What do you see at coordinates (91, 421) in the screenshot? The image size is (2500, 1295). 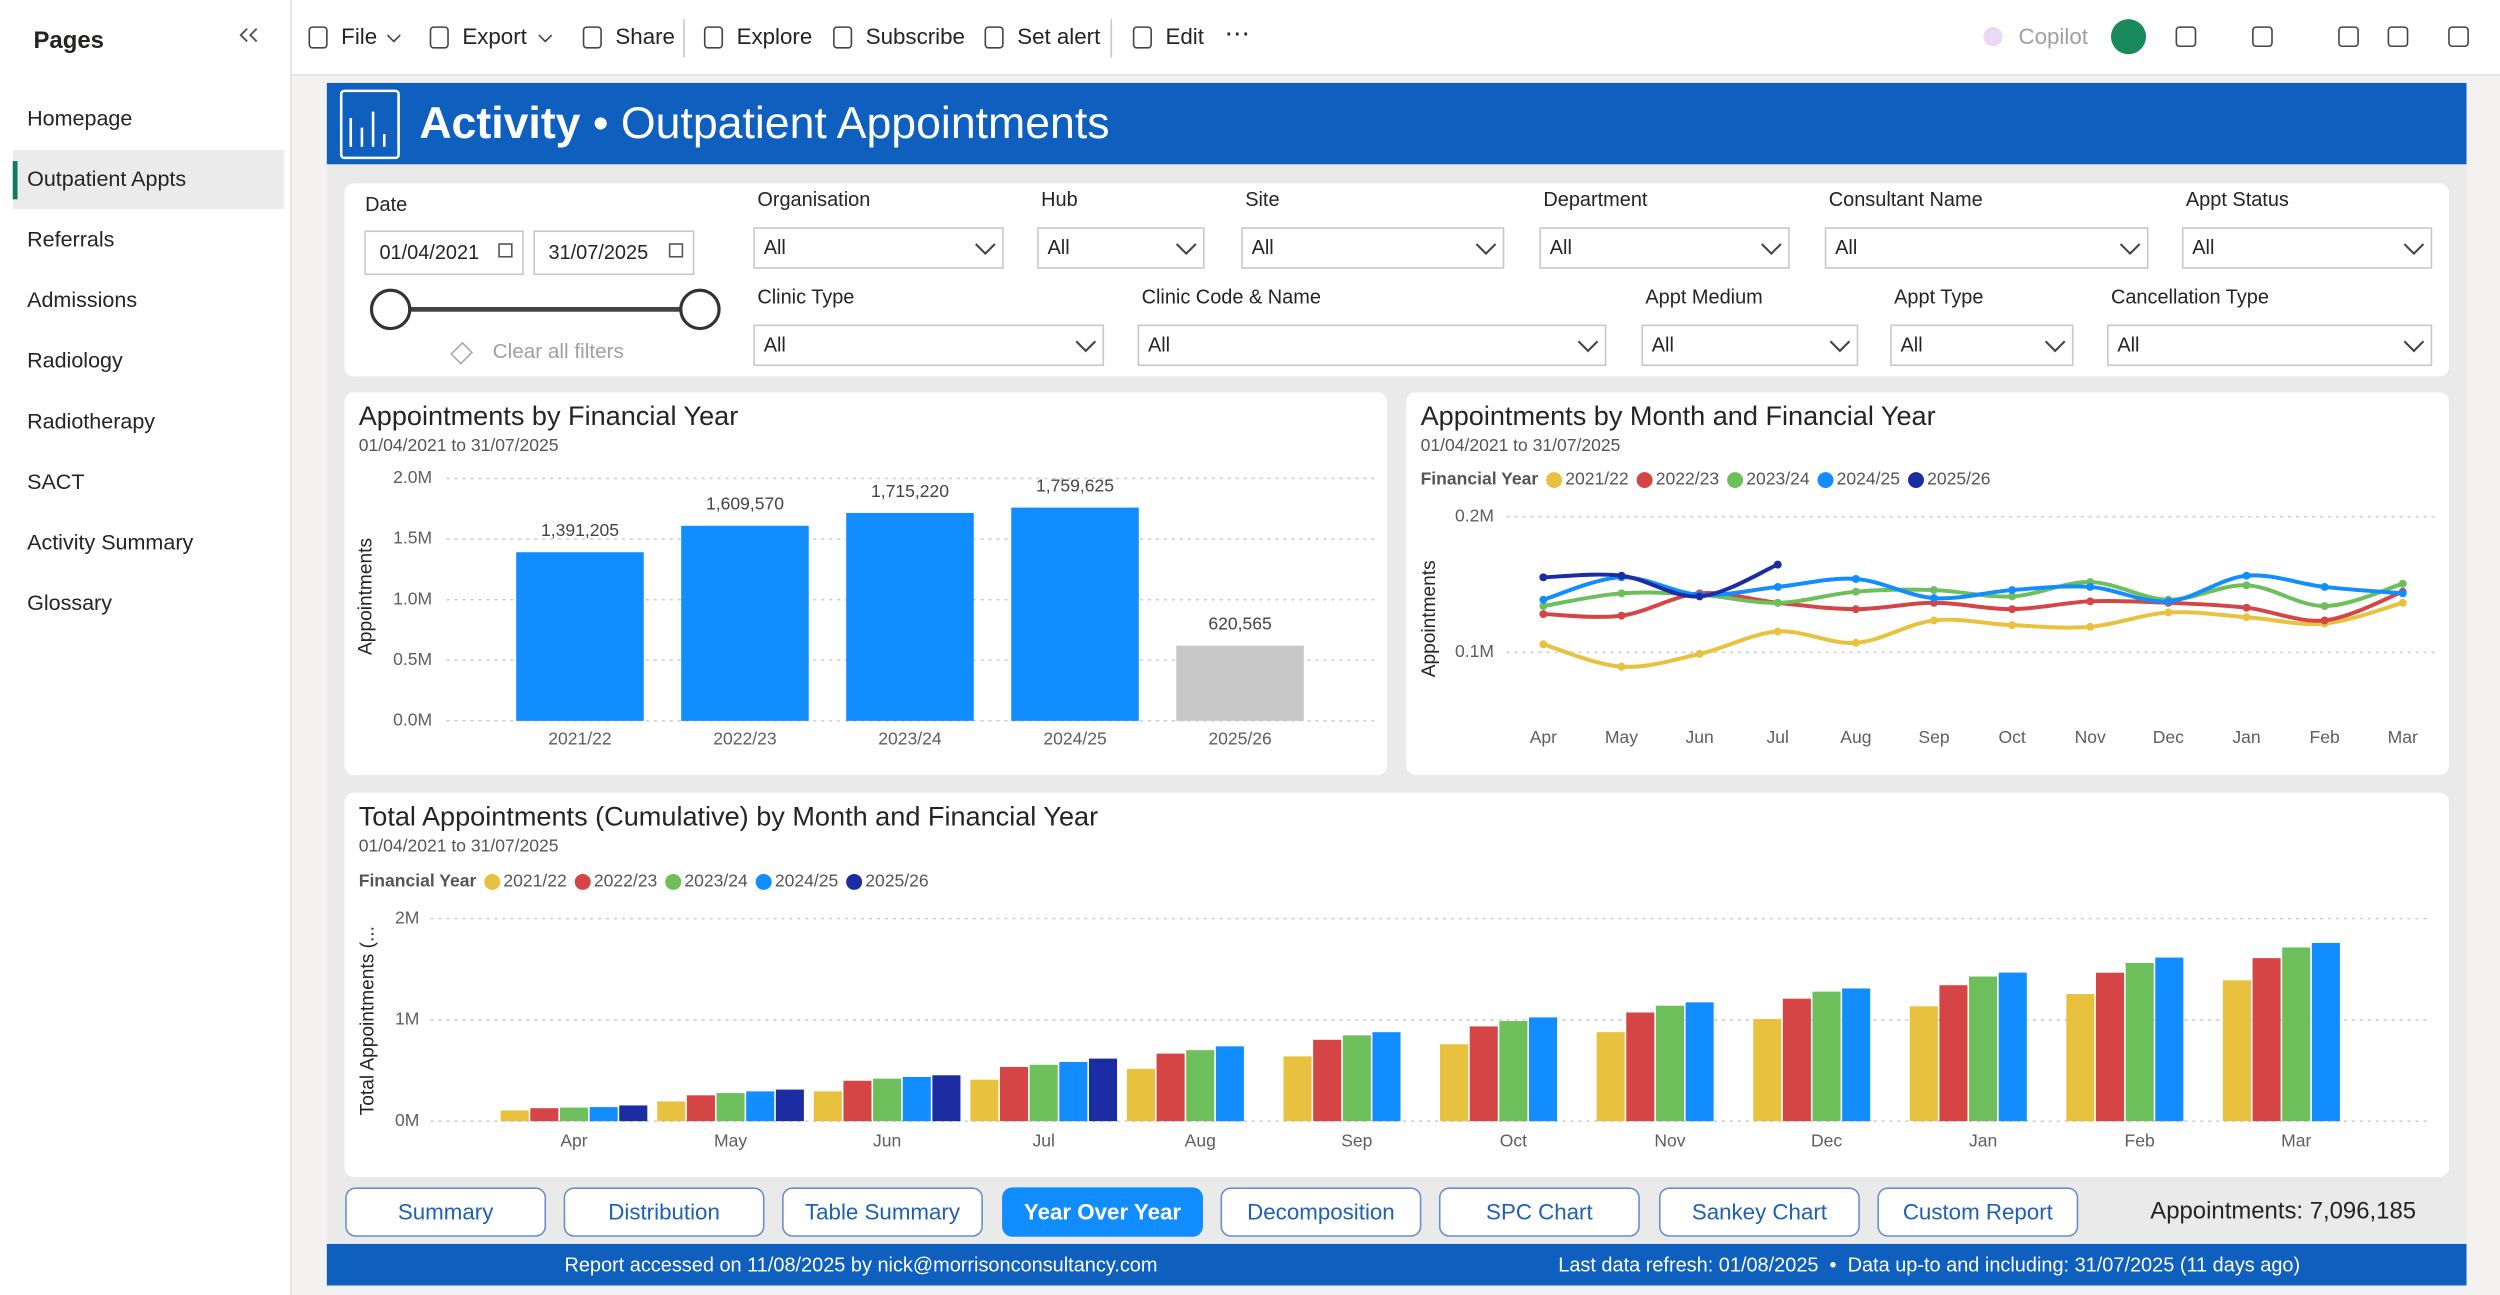 I see `page-link: Radiotherapy` at bounding box center [91, 421].